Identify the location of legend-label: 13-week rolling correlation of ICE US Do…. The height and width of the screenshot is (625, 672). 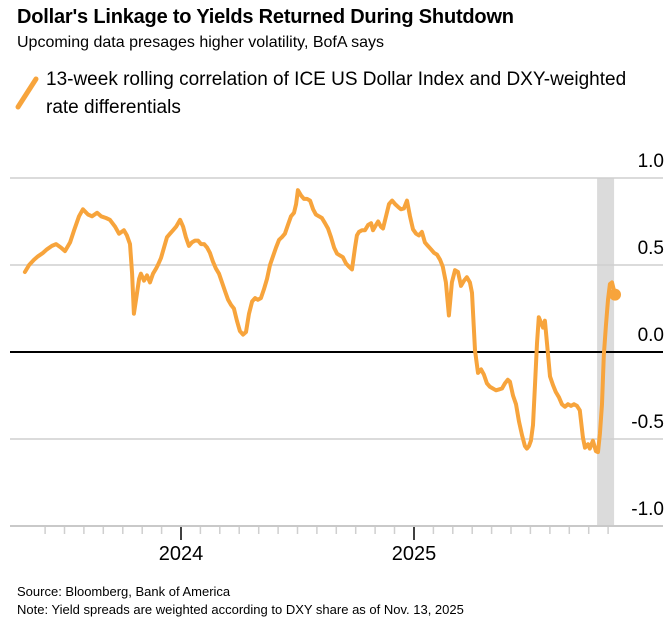
(336, 93).